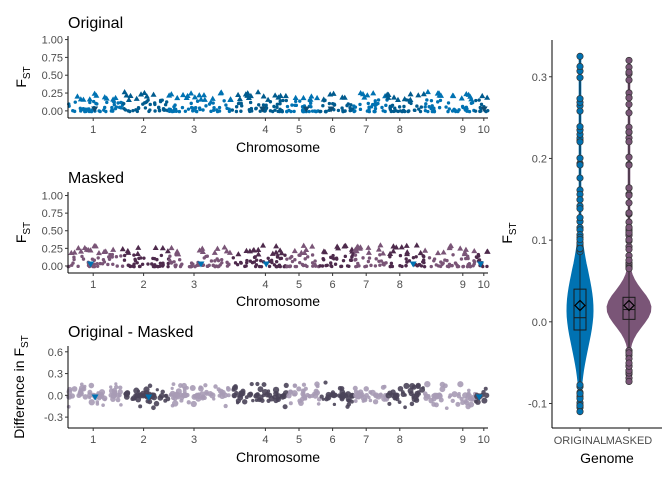  What do you see at coordinates (366, 440) in the screenshot?
I see `x-tick-label: 7` at bounding box center [366, 440].